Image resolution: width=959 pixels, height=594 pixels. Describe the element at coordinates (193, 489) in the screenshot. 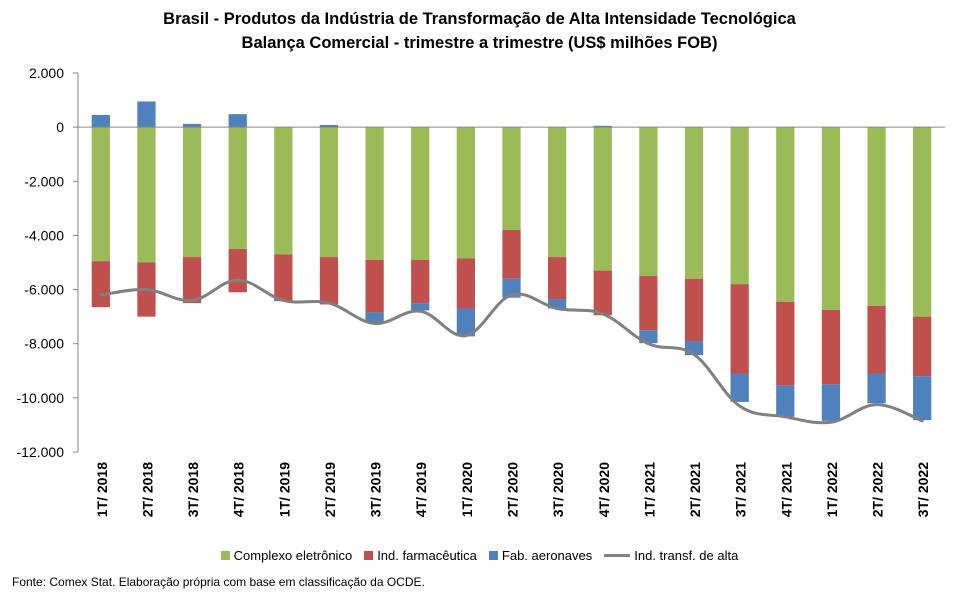

I see `x-tick-label: 3T/ 2018` at that location.